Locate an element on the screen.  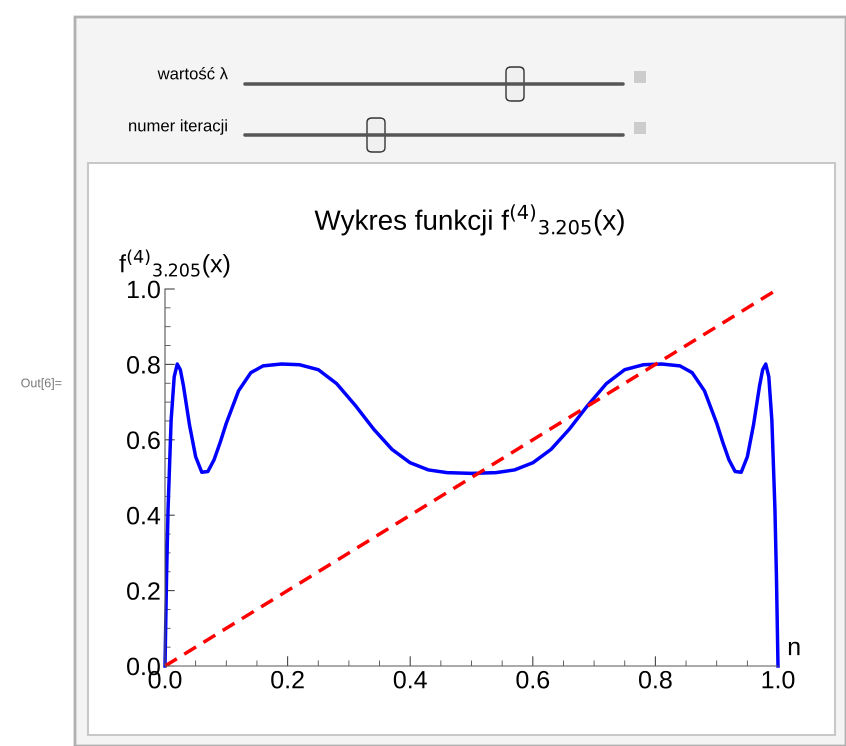
x-tick-label: 0.8 is located at coordinates (655, 679).